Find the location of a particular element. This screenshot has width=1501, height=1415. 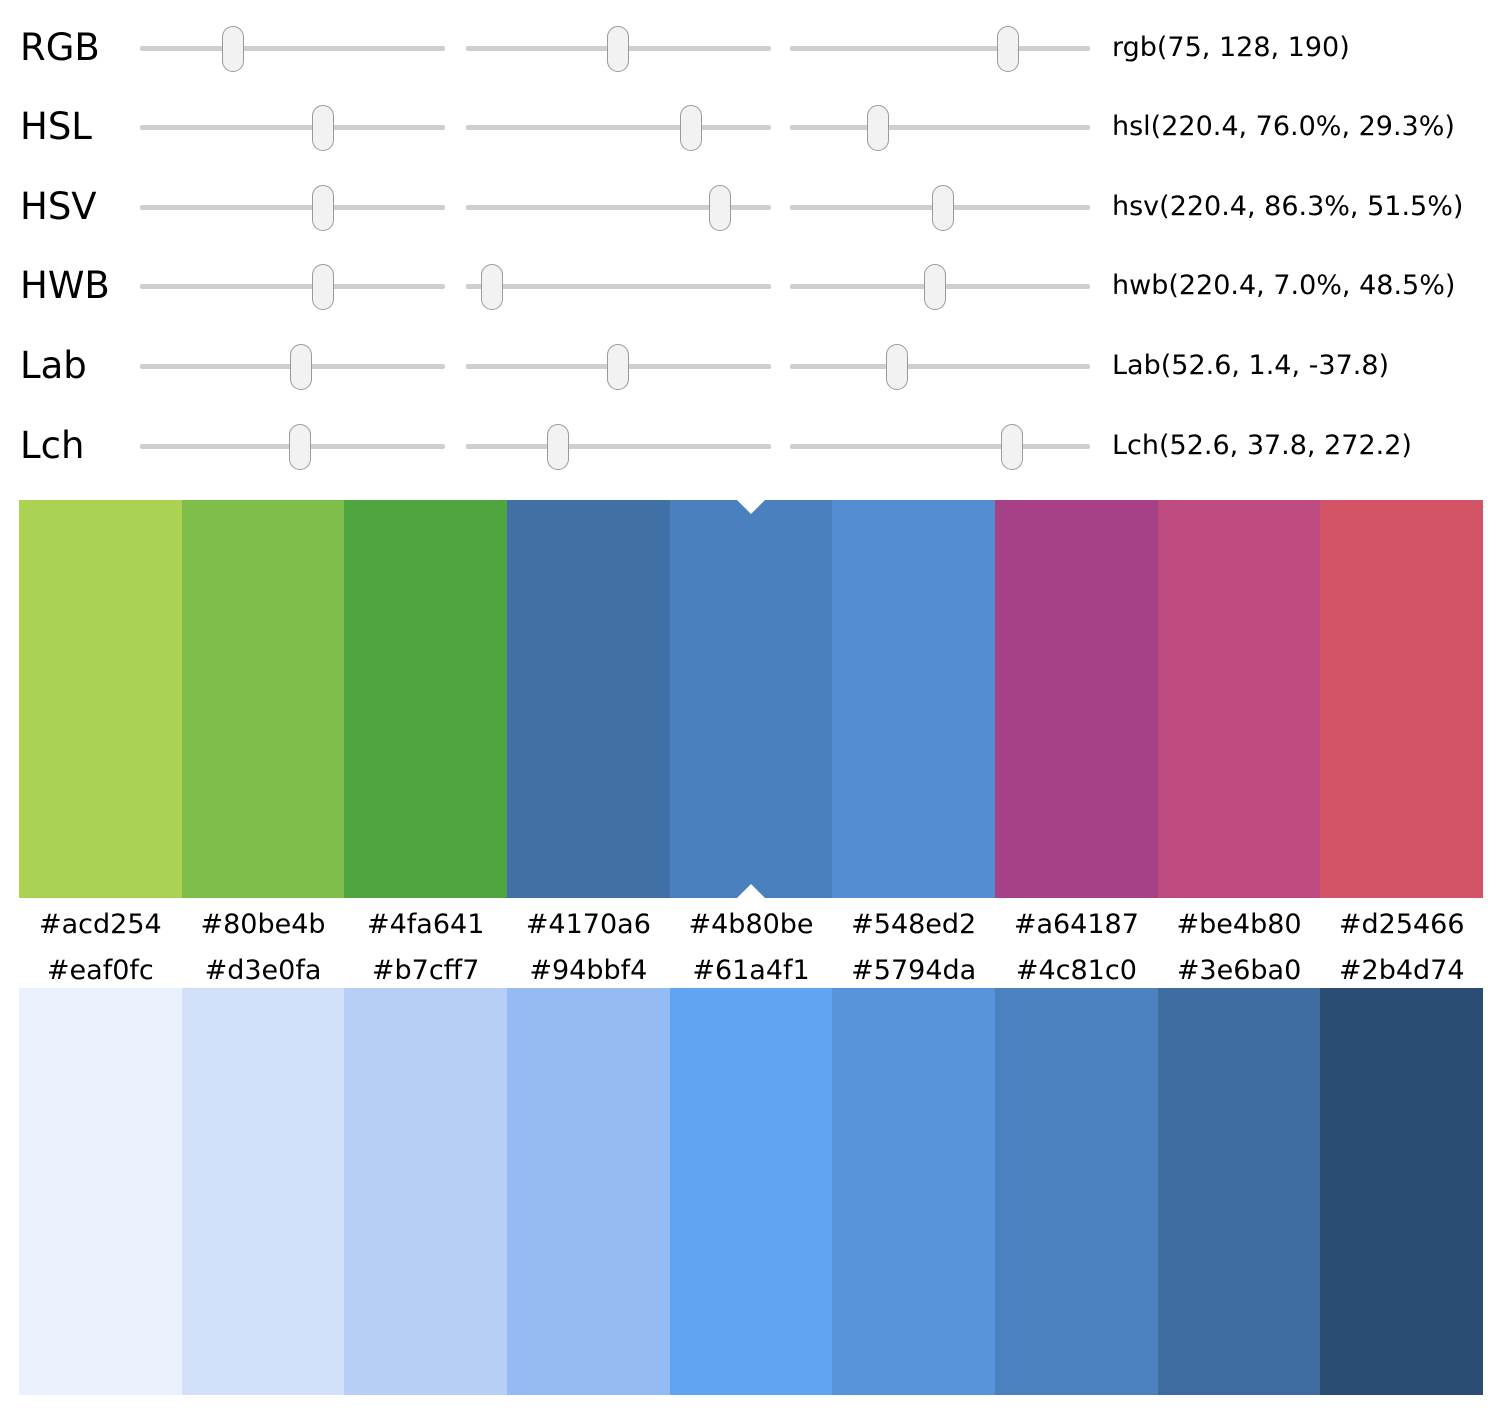

hex-label: #4b80be is located at coordinates (751, 924).